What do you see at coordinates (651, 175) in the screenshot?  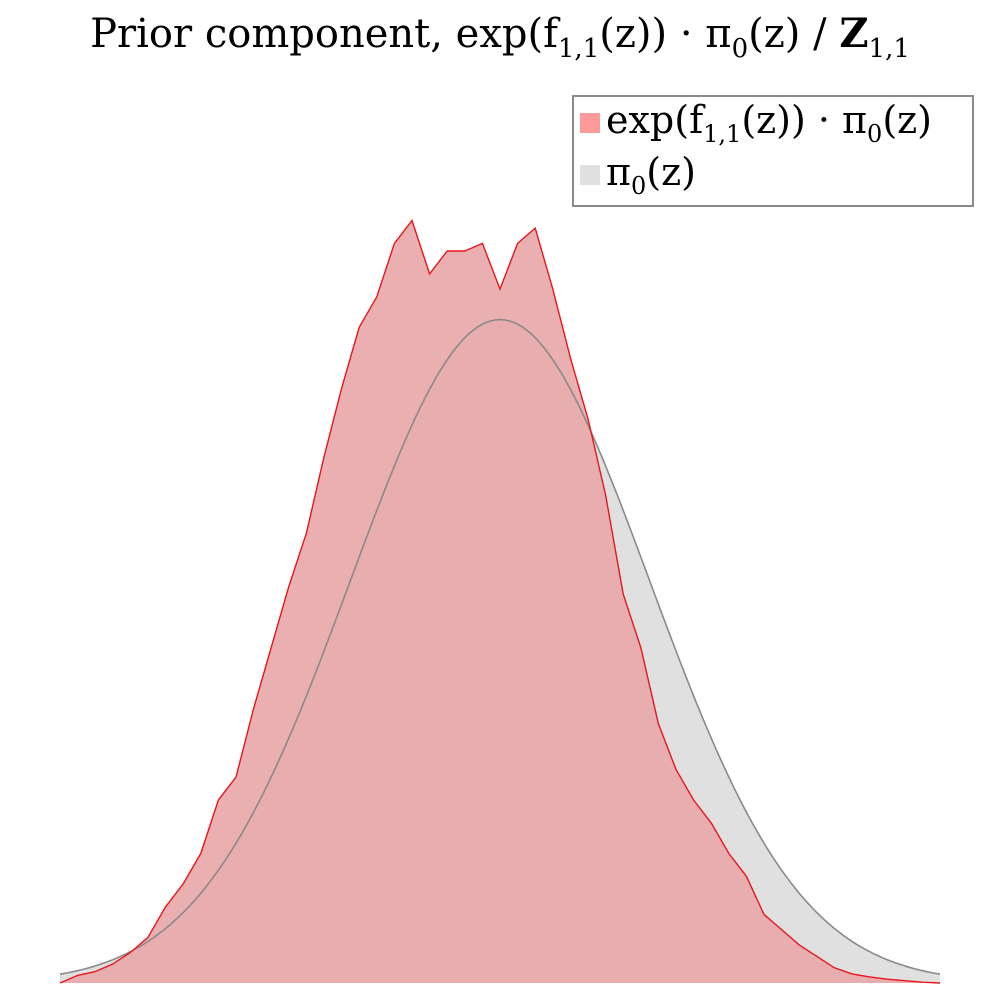 I see `legend-label-prior: π0(z)` at bounding box center [651, 175].